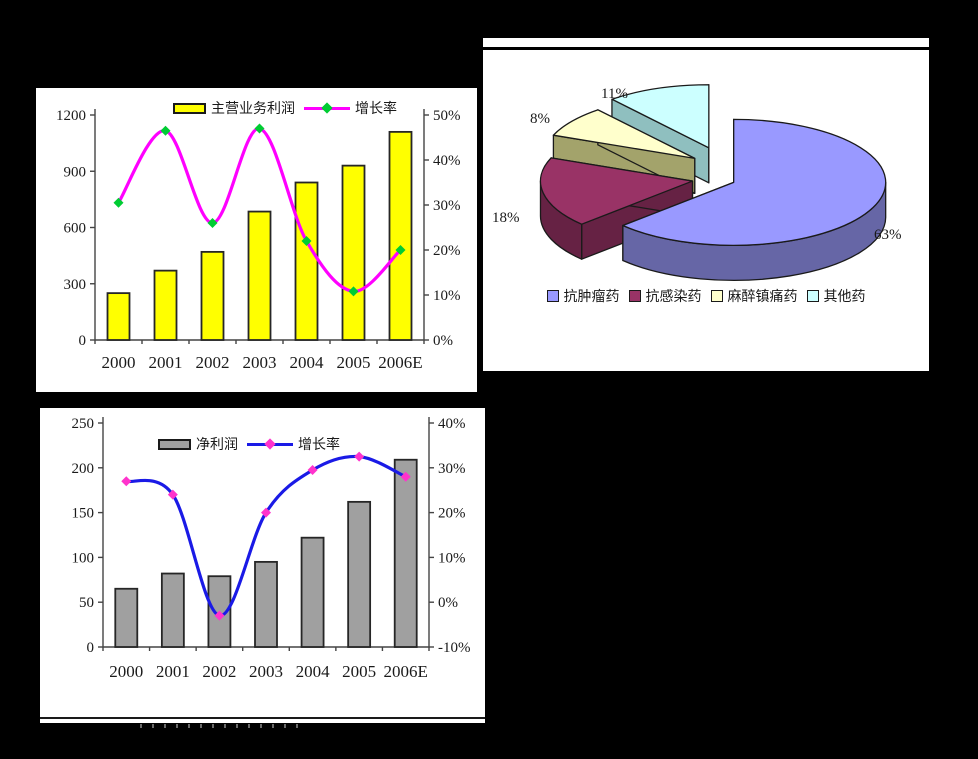 The height and width of the screenshot is (759, 978). I want to click on svg-text: 150, so click(83, 514).